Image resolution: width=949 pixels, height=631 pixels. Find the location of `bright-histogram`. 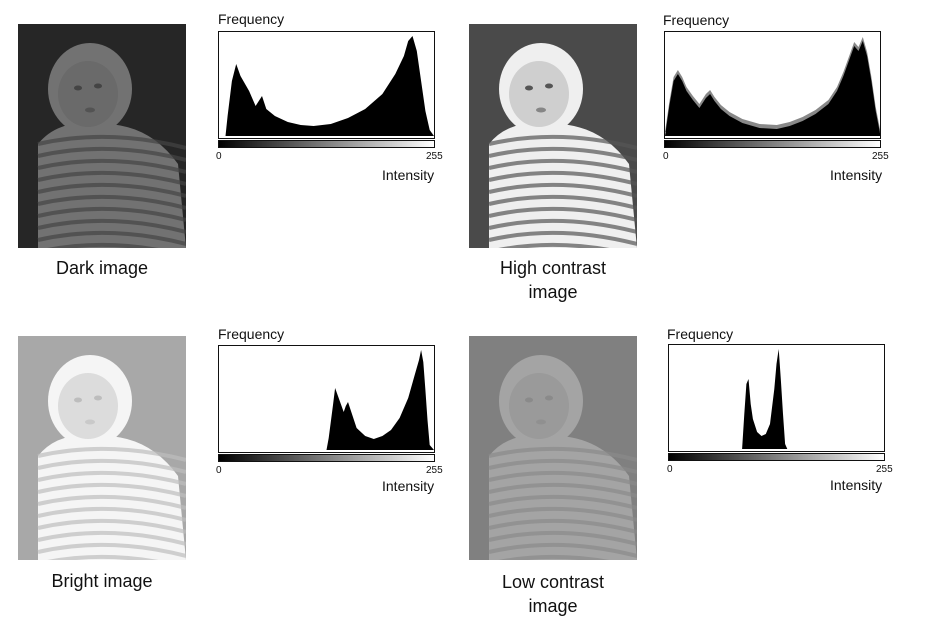

bright-histogram is located at coordinates (326, 399).